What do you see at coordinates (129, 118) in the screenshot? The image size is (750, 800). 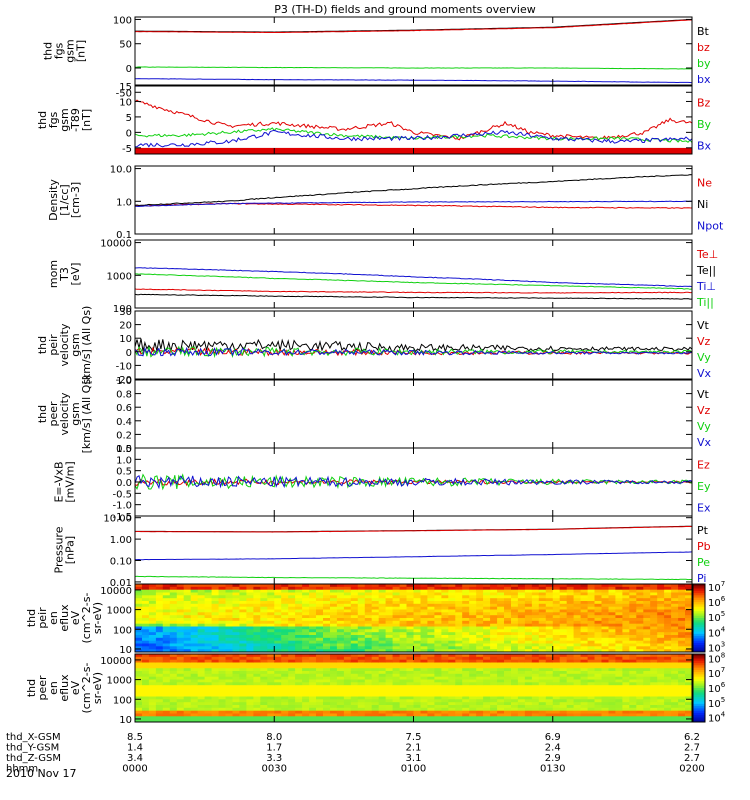 I see `y-tick-label: 5` at bounding box center [129, 118].